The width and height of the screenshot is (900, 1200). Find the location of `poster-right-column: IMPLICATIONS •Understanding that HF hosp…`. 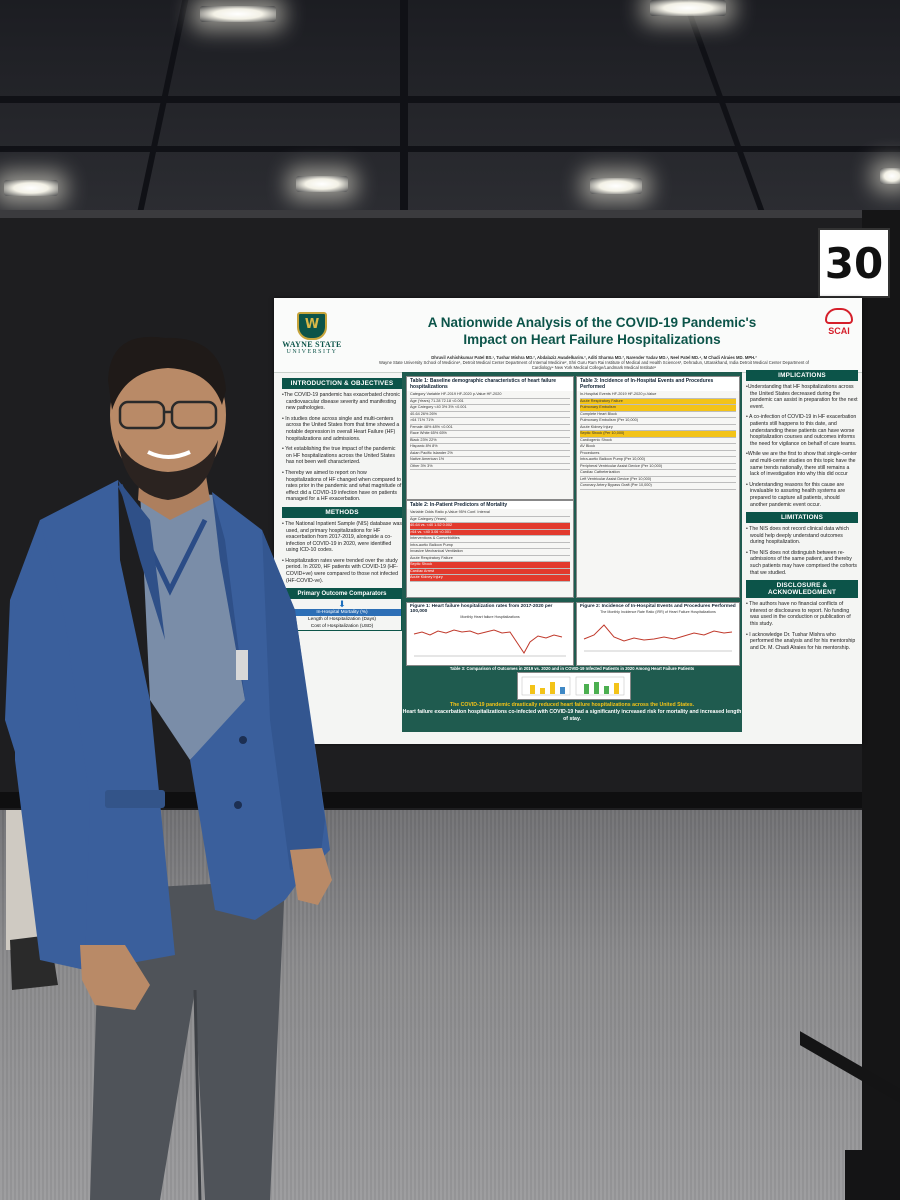

poster-right-column: IMPLICATIONS •Understanding that HF hosp… is located at coordinates (802, 511).